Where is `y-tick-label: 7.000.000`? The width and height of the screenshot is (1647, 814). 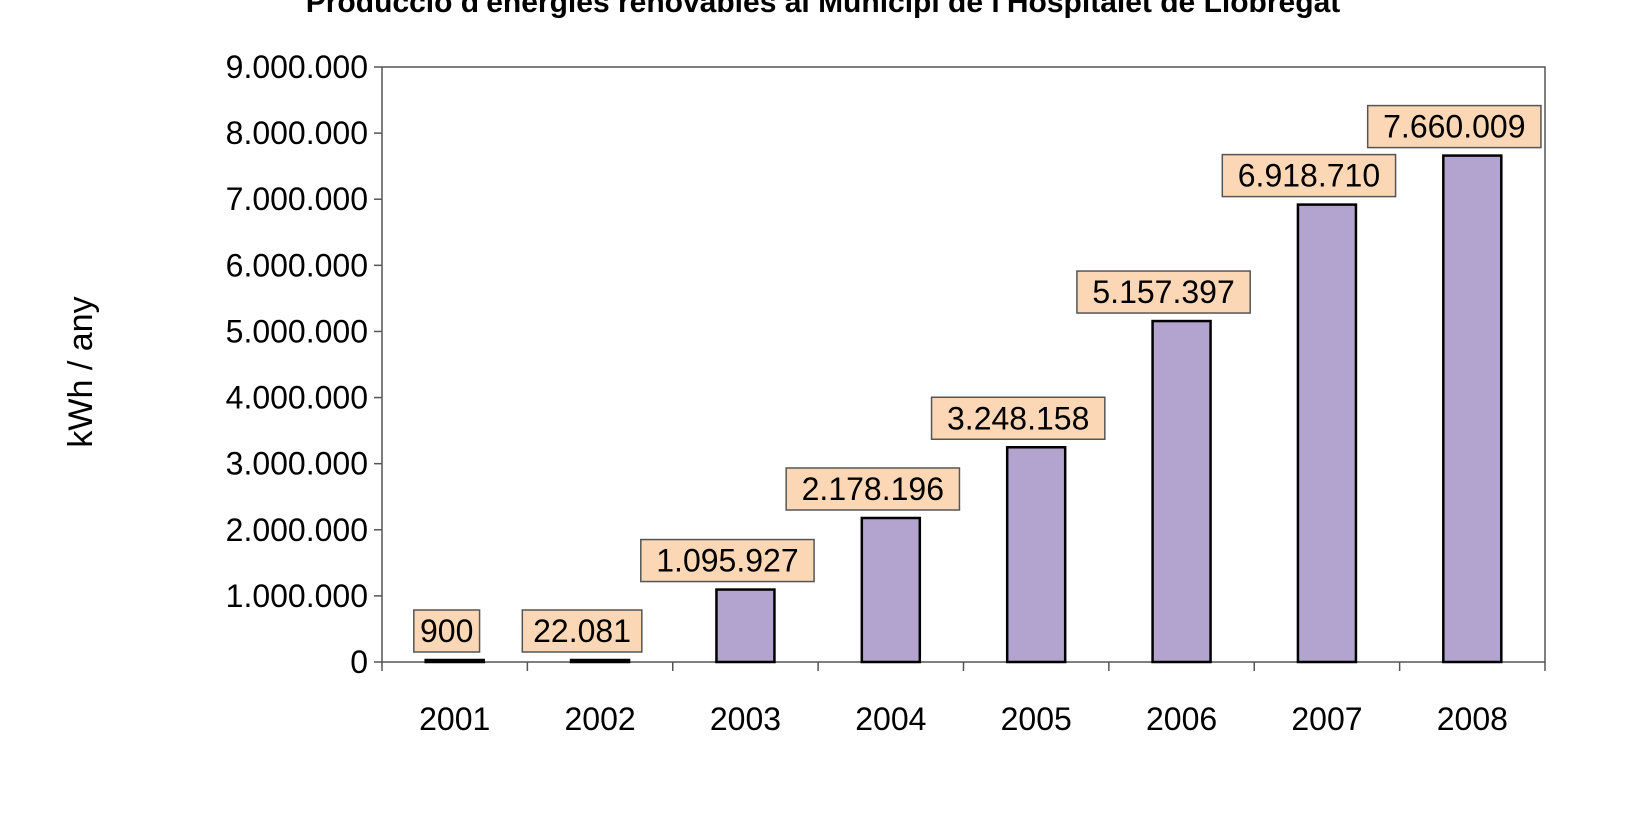
y-tick-label: 7.000.000 is located at coordinates (297, 199).